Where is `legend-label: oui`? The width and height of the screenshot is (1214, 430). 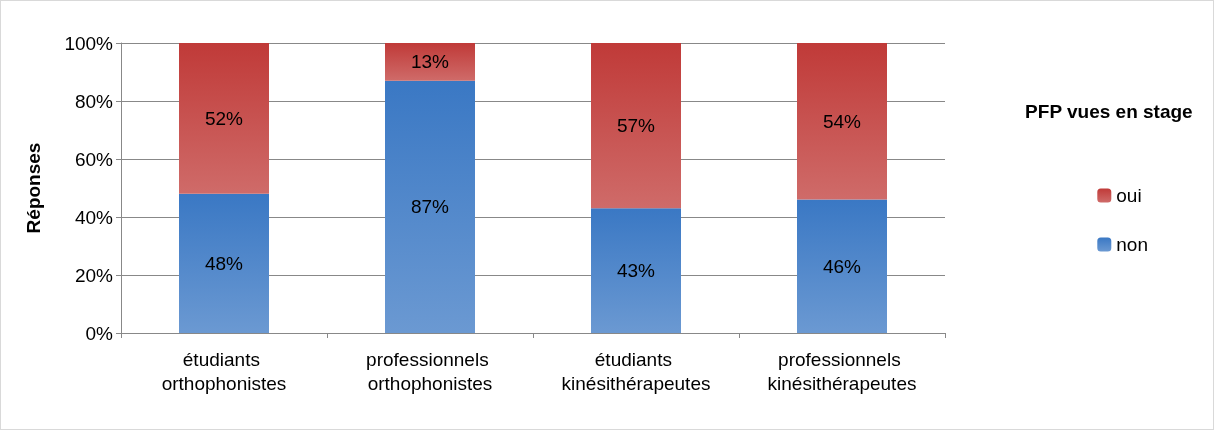 legend-label: oui is located at coordinates (1129, 195).